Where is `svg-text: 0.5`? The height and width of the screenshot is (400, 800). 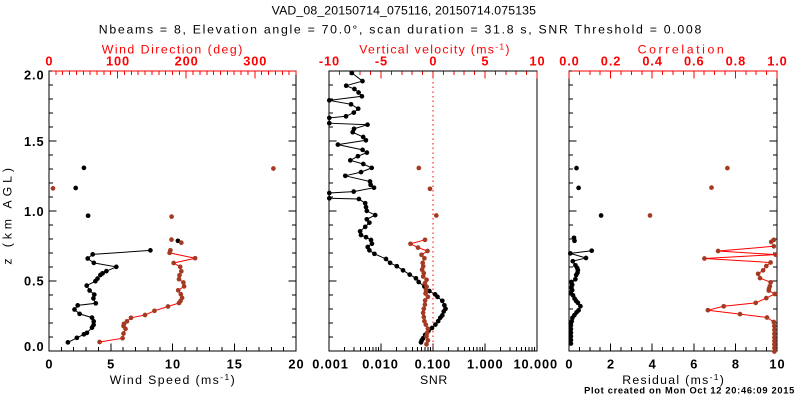
svg-text: 0.5 is located at coordinates (34, 281).